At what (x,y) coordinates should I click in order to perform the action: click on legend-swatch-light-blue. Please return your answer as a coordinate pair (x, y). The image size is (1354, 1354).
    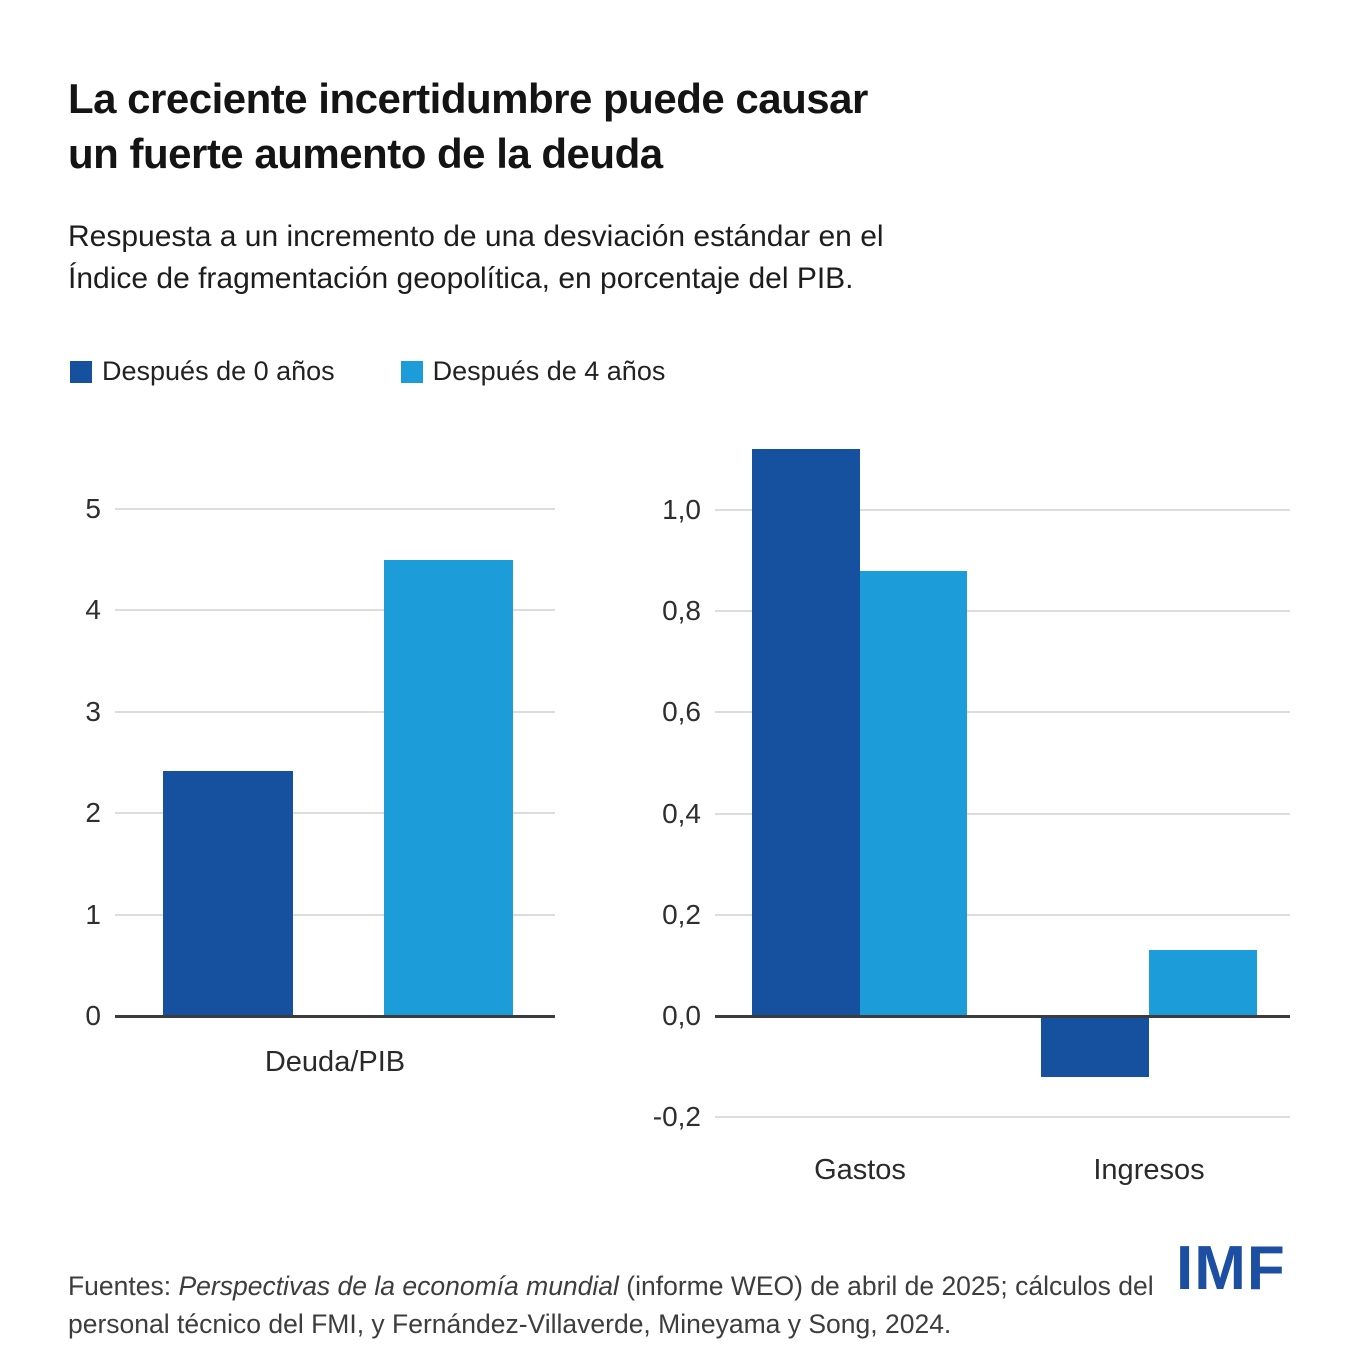
    Looking at the image, I should click on (411, 371).